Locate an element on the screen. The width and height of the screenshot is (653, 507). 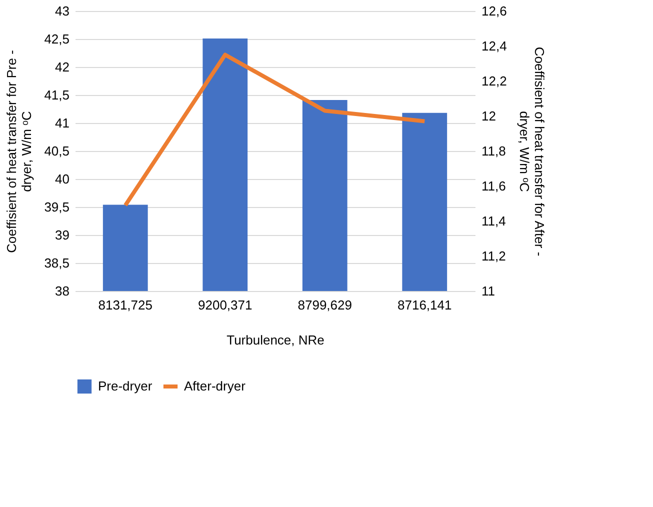
y-axis-title: Coeffisient of heat transfer for Pre - dryer, W/m ᵒC is located at coordinates (19, 151).